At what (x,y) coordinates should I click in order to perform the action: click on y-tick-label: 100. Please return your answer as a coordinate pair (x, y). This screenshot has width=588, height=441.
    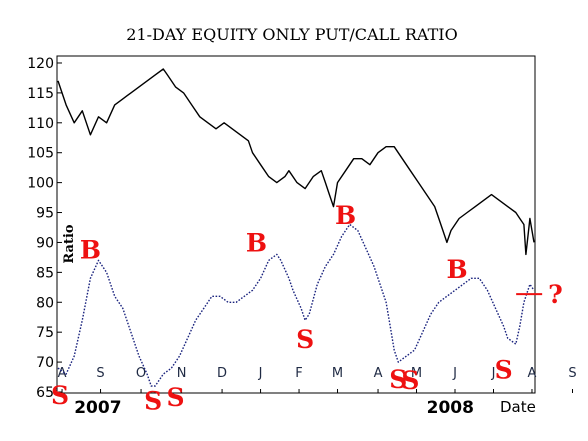
    Looking at the image, I should click on (40, 184).